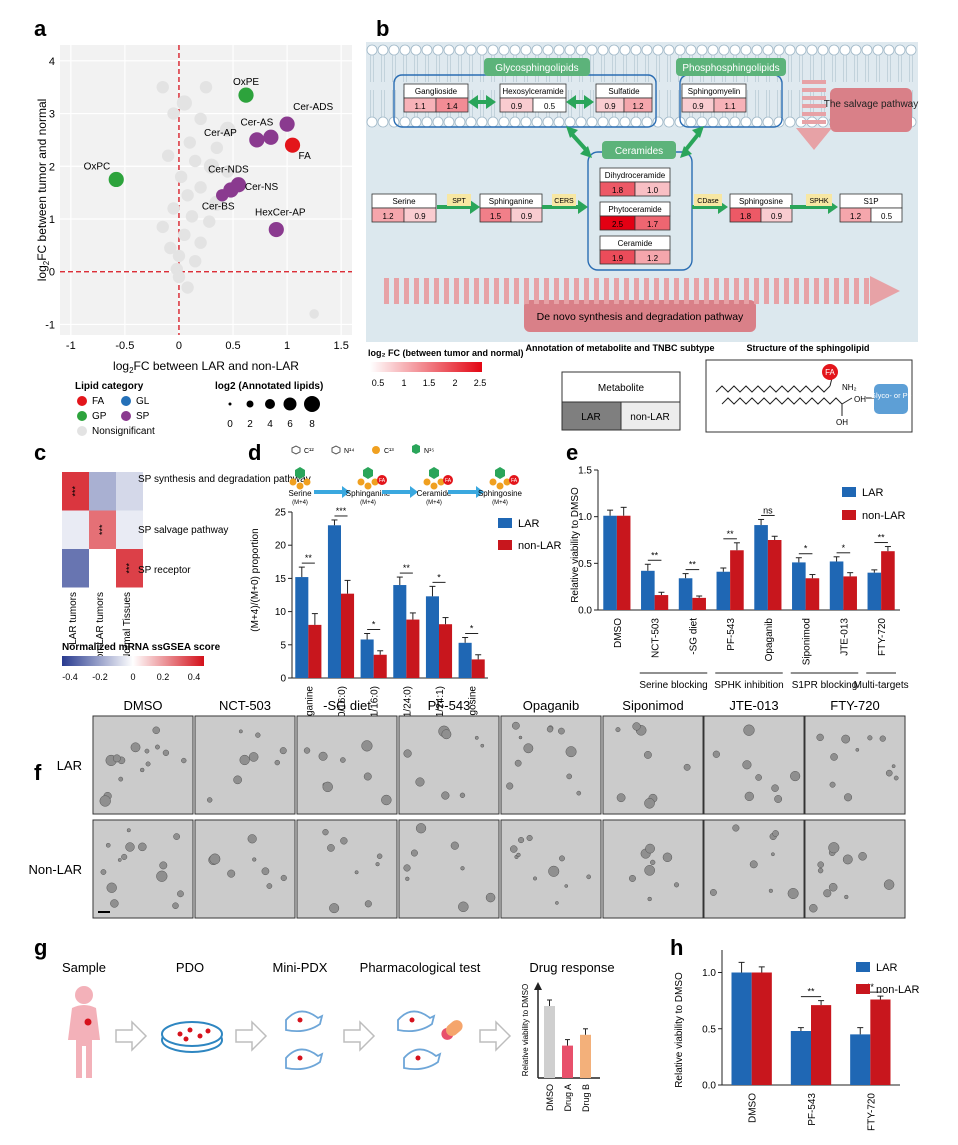  I want to click on g-bar-label: DMSO, so click(550, 1097).